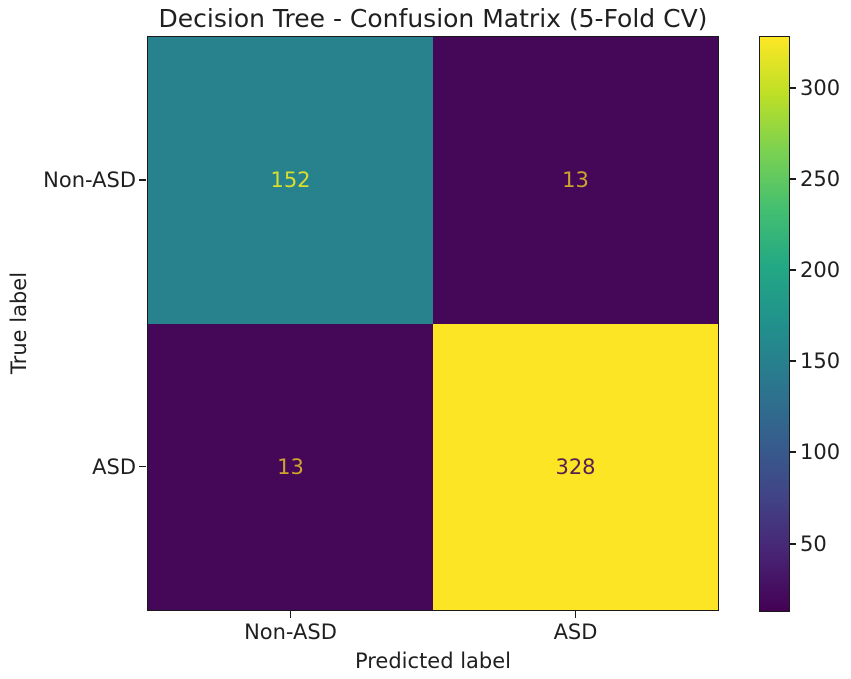 This screenshot has width=851, height=679. Describe the element at coordinates (89, 180) in the screenshot. I see `y-tick-label-nonasd: Non-ASD` at that location.